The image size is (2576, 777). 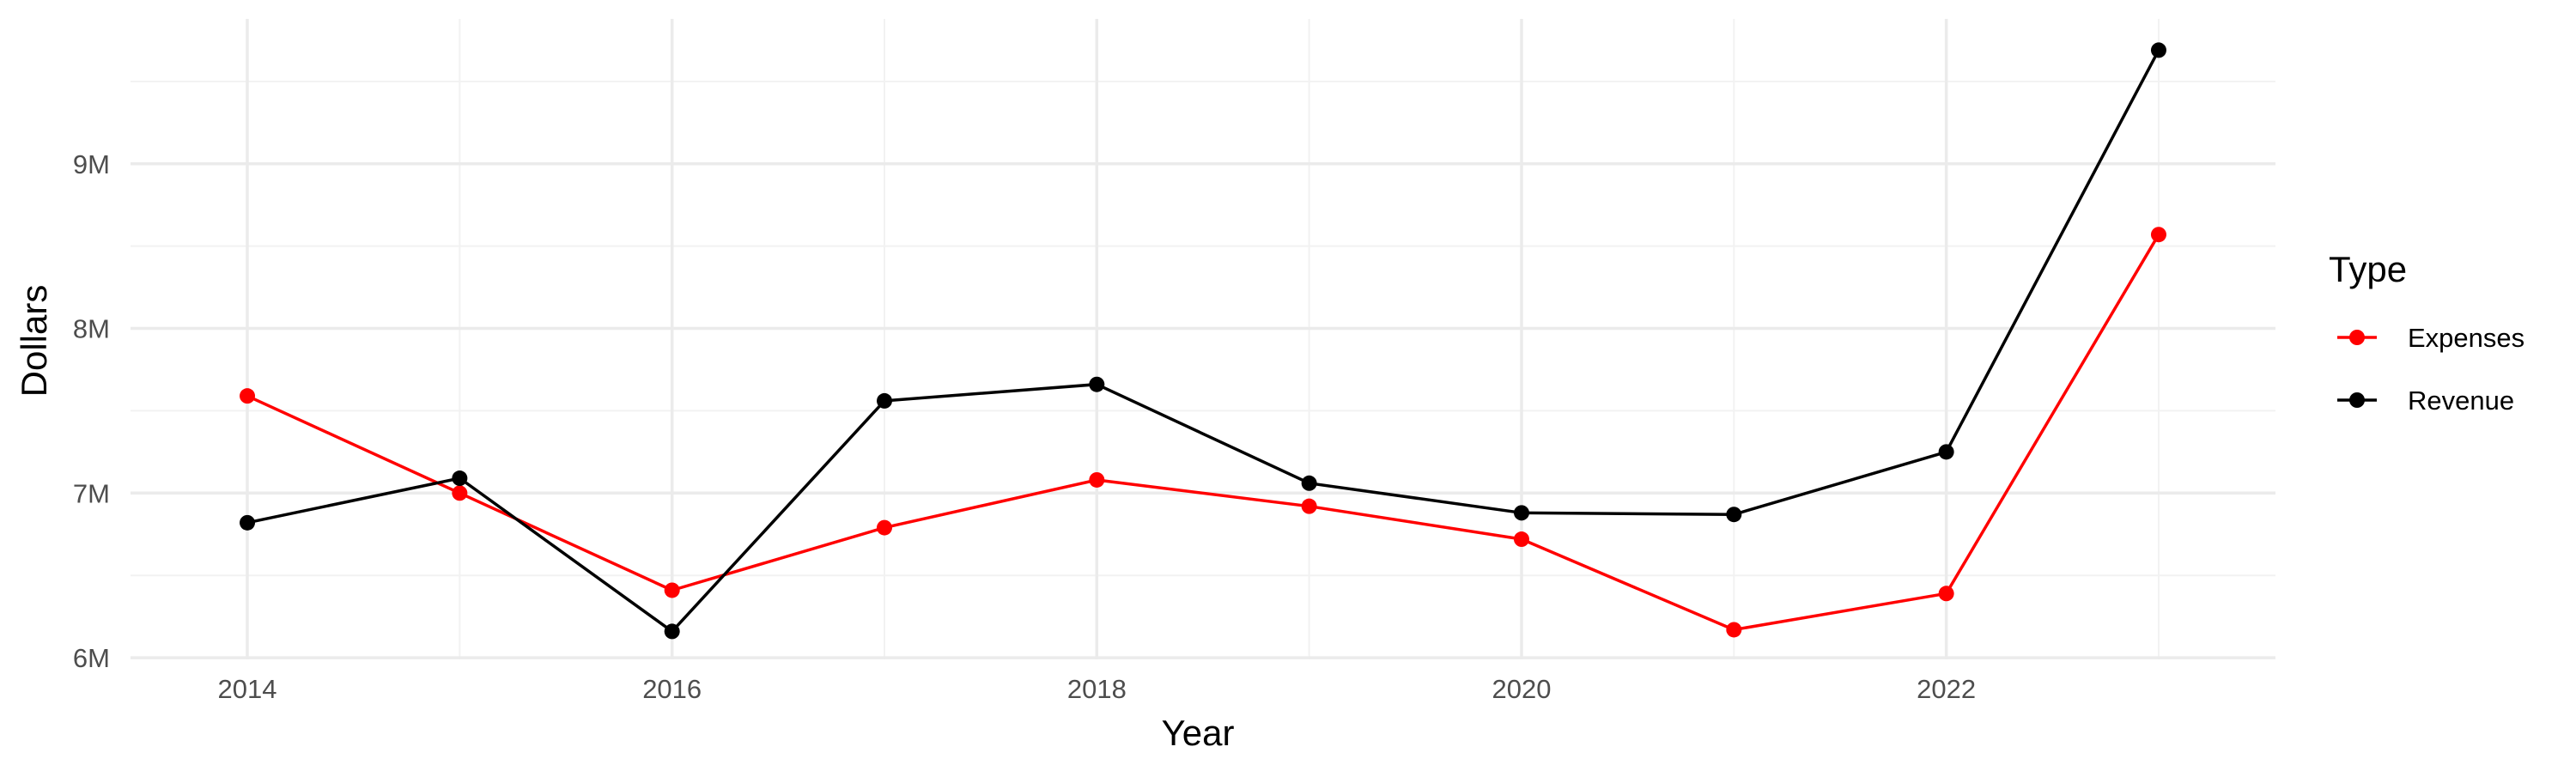 What do you see at coordinates (1199, 733) in the screenshot?
I see `x-axis-title: Year` at bounding box center [1199, 733].